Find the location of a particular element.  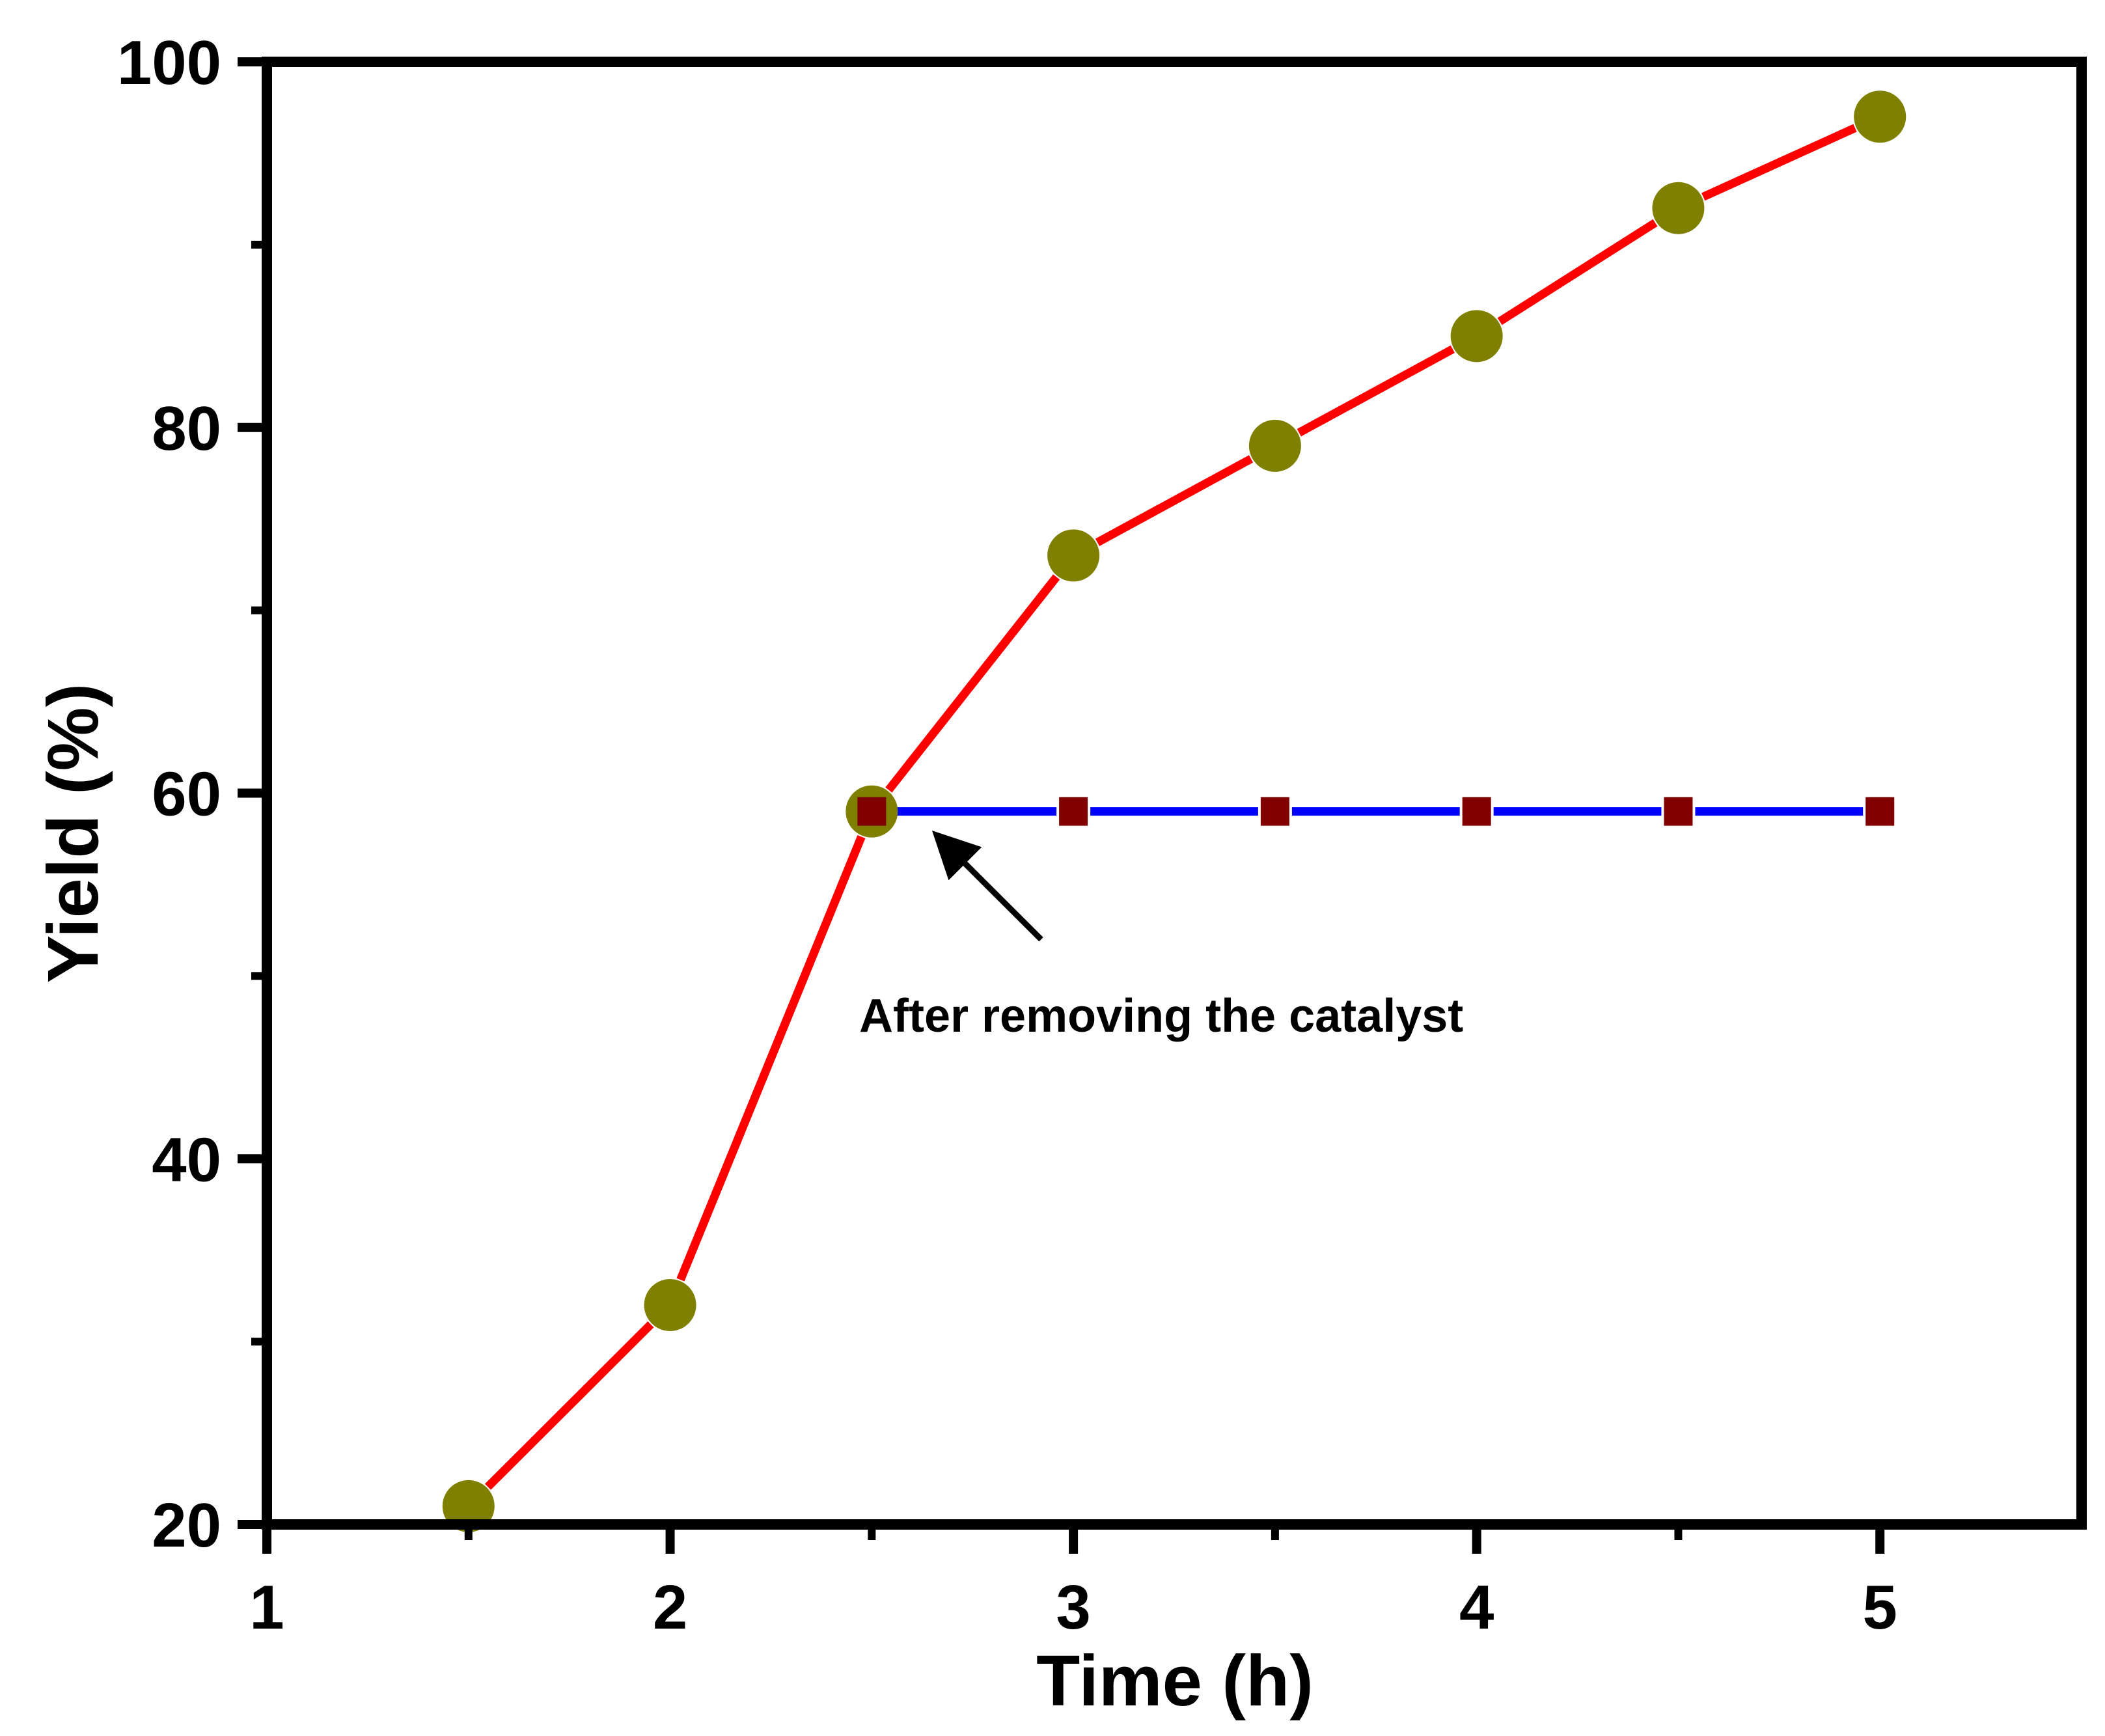

y-tick-label: 60 is located at coordinates (186, 794).